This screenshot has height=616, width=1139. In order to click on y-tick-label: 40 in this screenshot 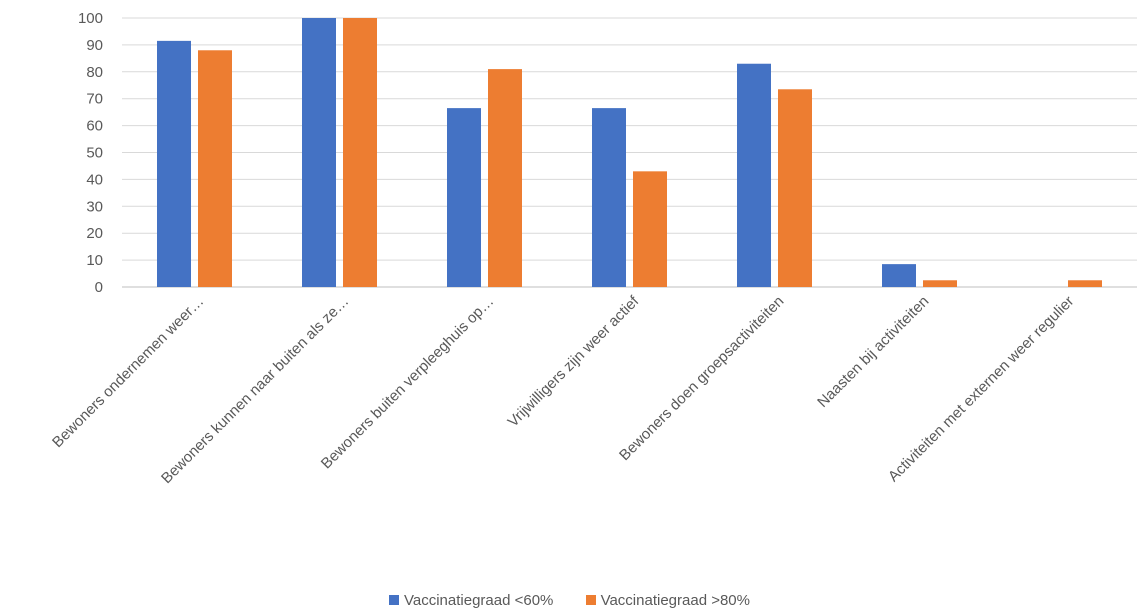, I will do `click(94, 179)`.